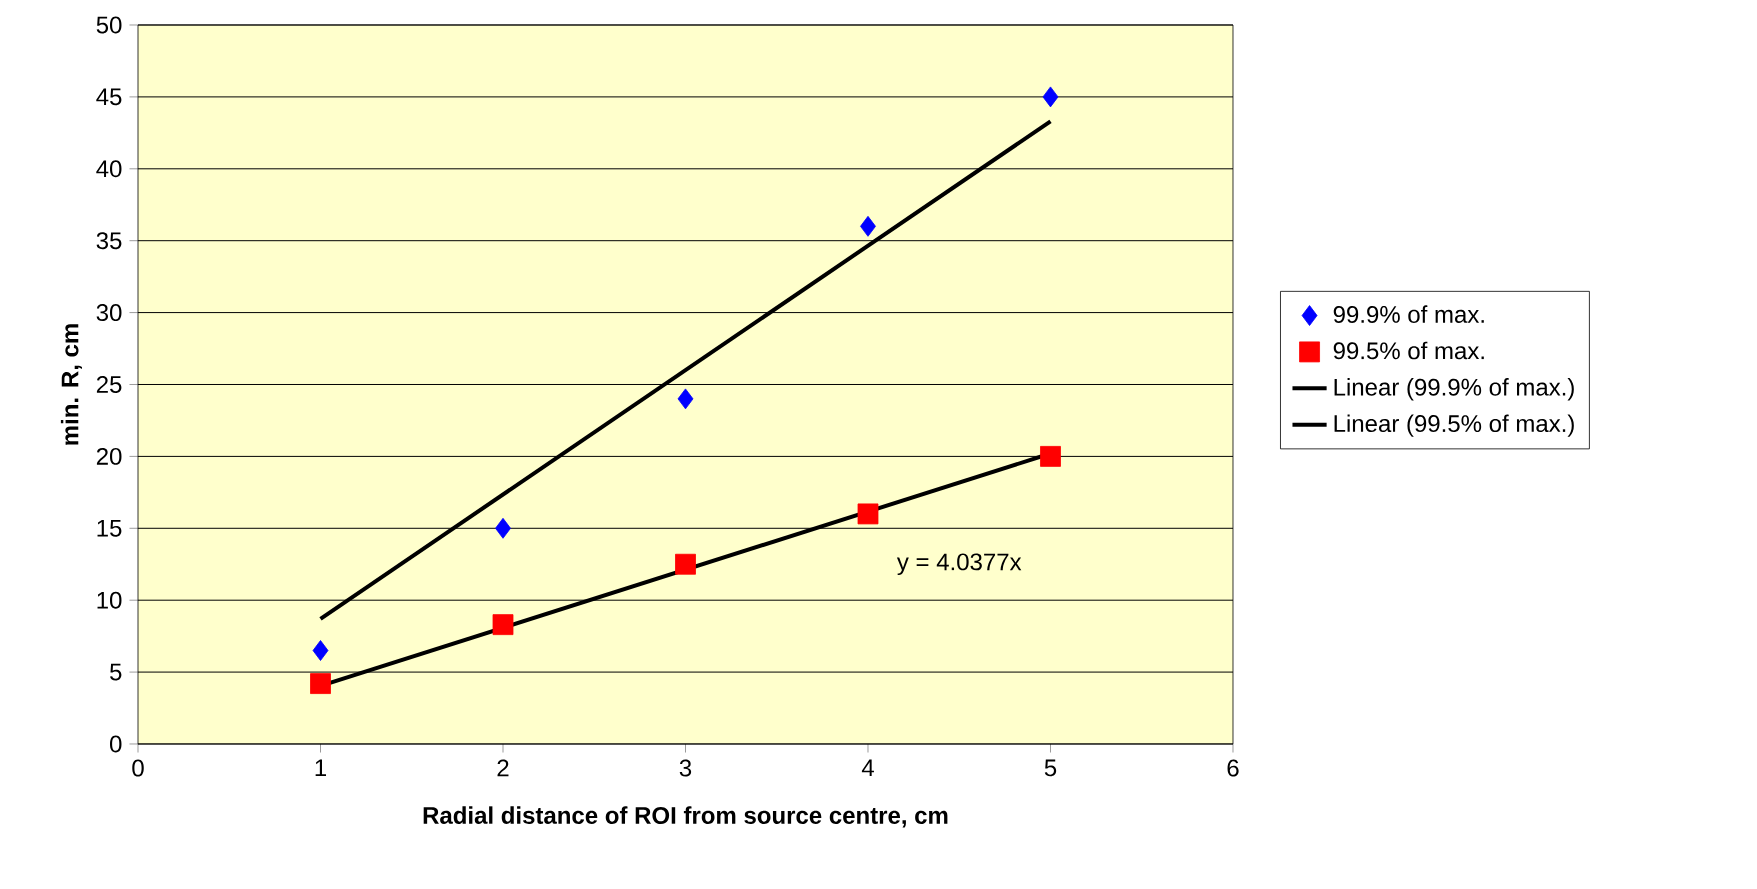 Image resolution: width=1757 pixels, height=889 pixels. What do you see at coordinates (109, 528) in the screenshot?
I see `y-tick-label: 15` at bounding box center [109, 528].